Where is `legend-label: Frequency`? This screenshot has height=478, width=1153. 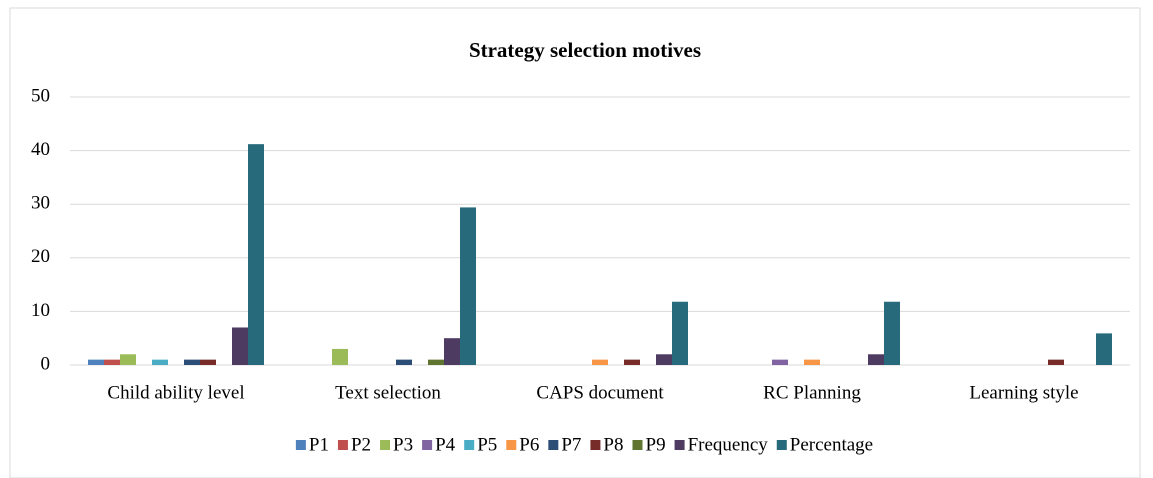 legend-label: Frequency is located at coordinates (728, 444).